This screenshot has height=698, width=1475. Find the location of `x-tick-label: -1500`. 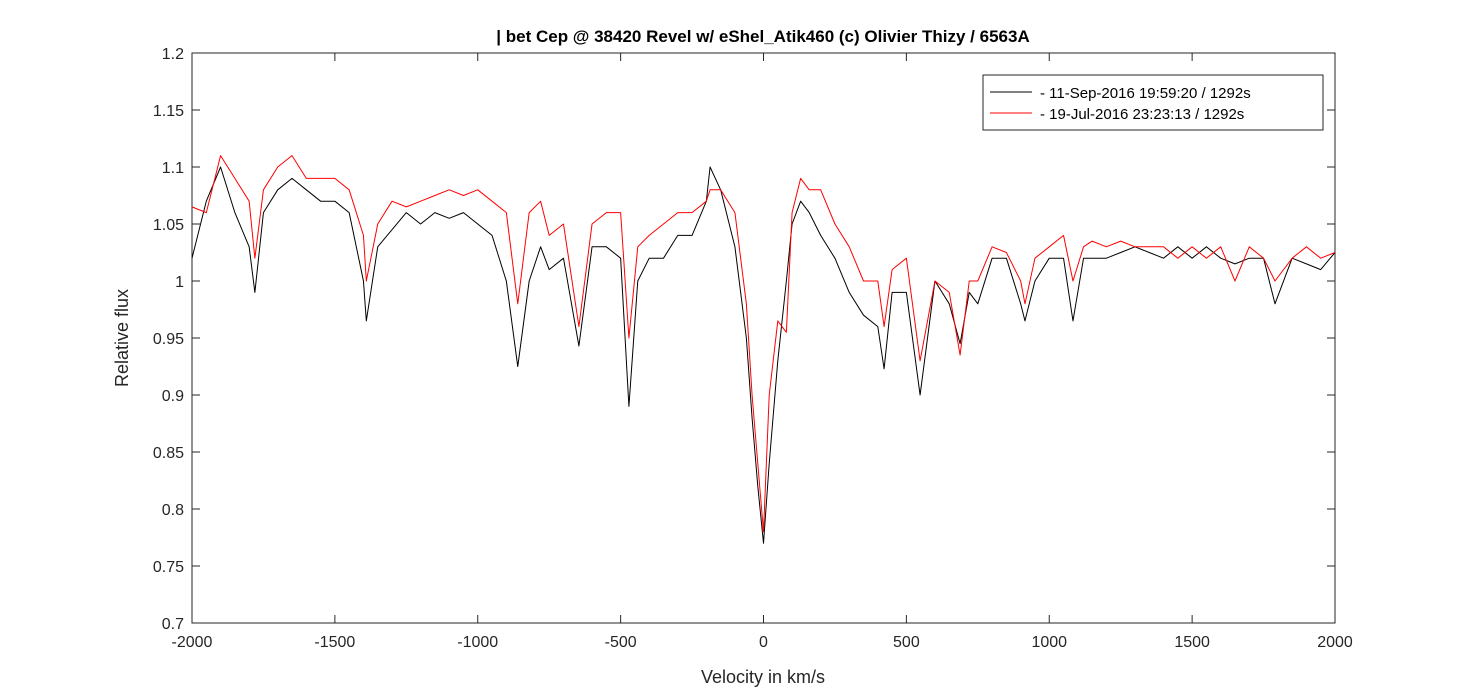

x-tick-label: -1500 is located at coordinates (334, 642).